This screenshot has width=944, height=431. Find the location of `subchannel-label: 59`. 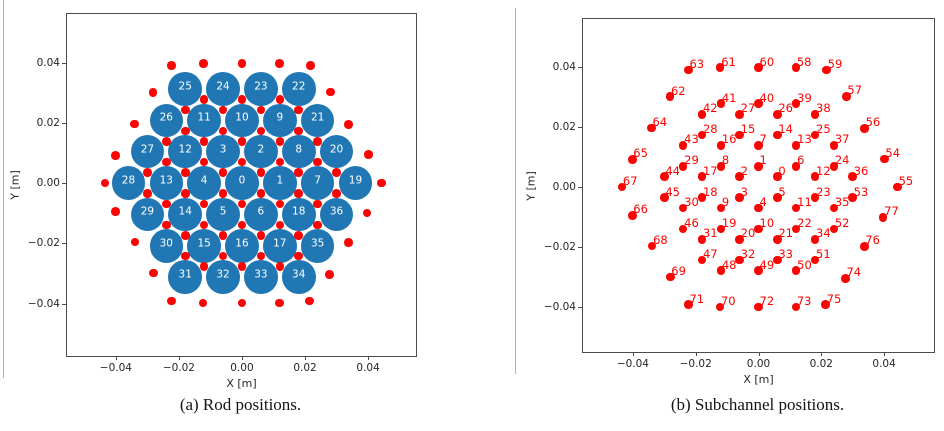

subchannel-label: 59 is located at coordinates (835, 63).